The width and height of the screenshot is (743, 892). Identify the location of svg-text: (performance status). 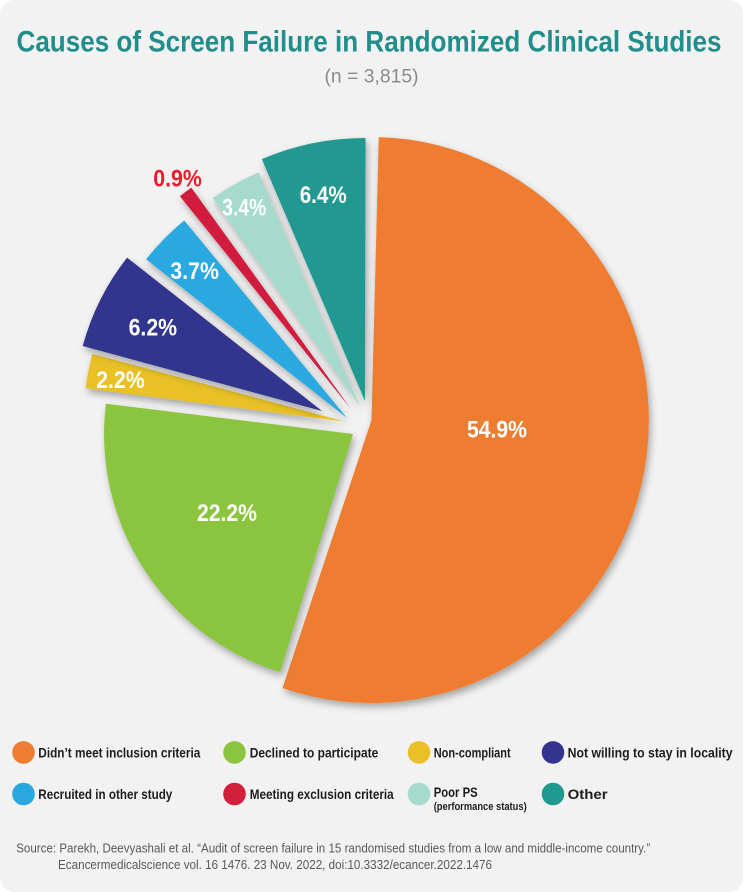
(480, 807).